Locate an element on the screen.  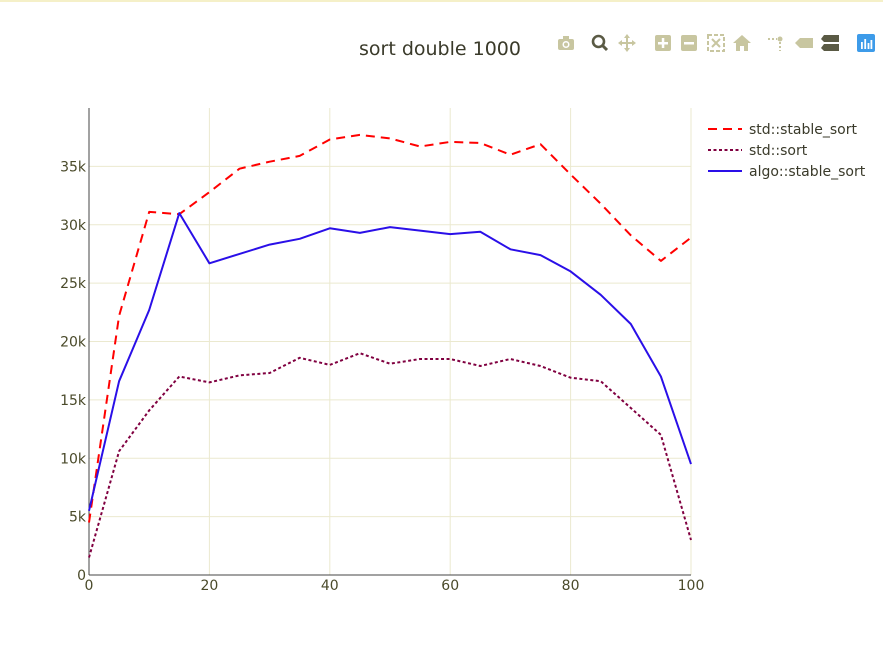
camera-icon is located at coordinates (566, 43).